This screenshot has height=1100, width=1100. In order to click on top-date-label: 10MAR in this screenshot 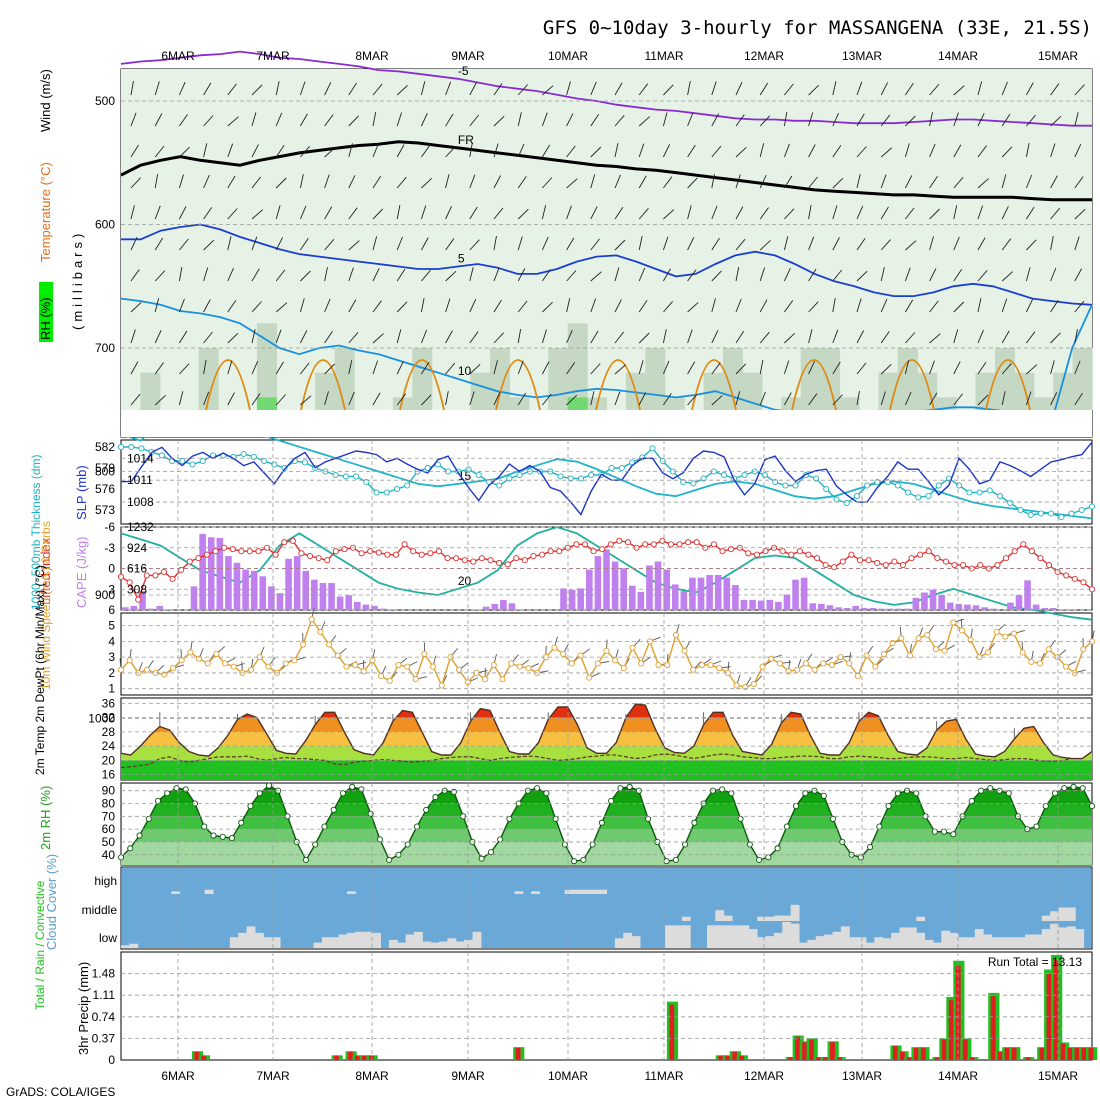, I will do `click(568, 56)`.